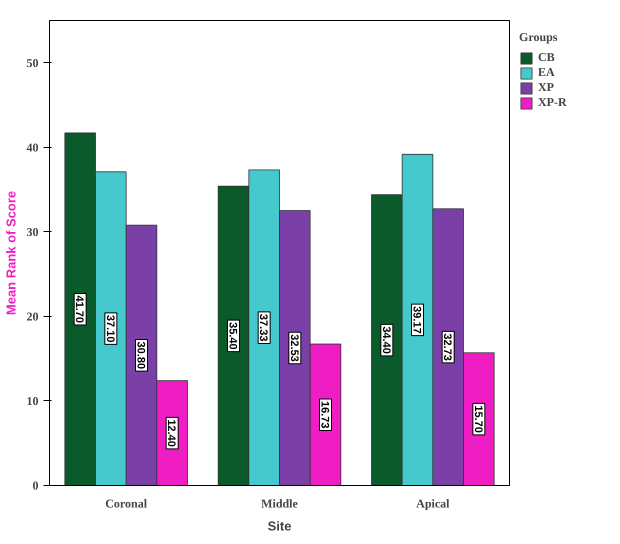 This screenshot has height=544, width=620. Describe the element at coordinates (386, 340) in the screenshot. I see `data-label: 34.40` at that location.